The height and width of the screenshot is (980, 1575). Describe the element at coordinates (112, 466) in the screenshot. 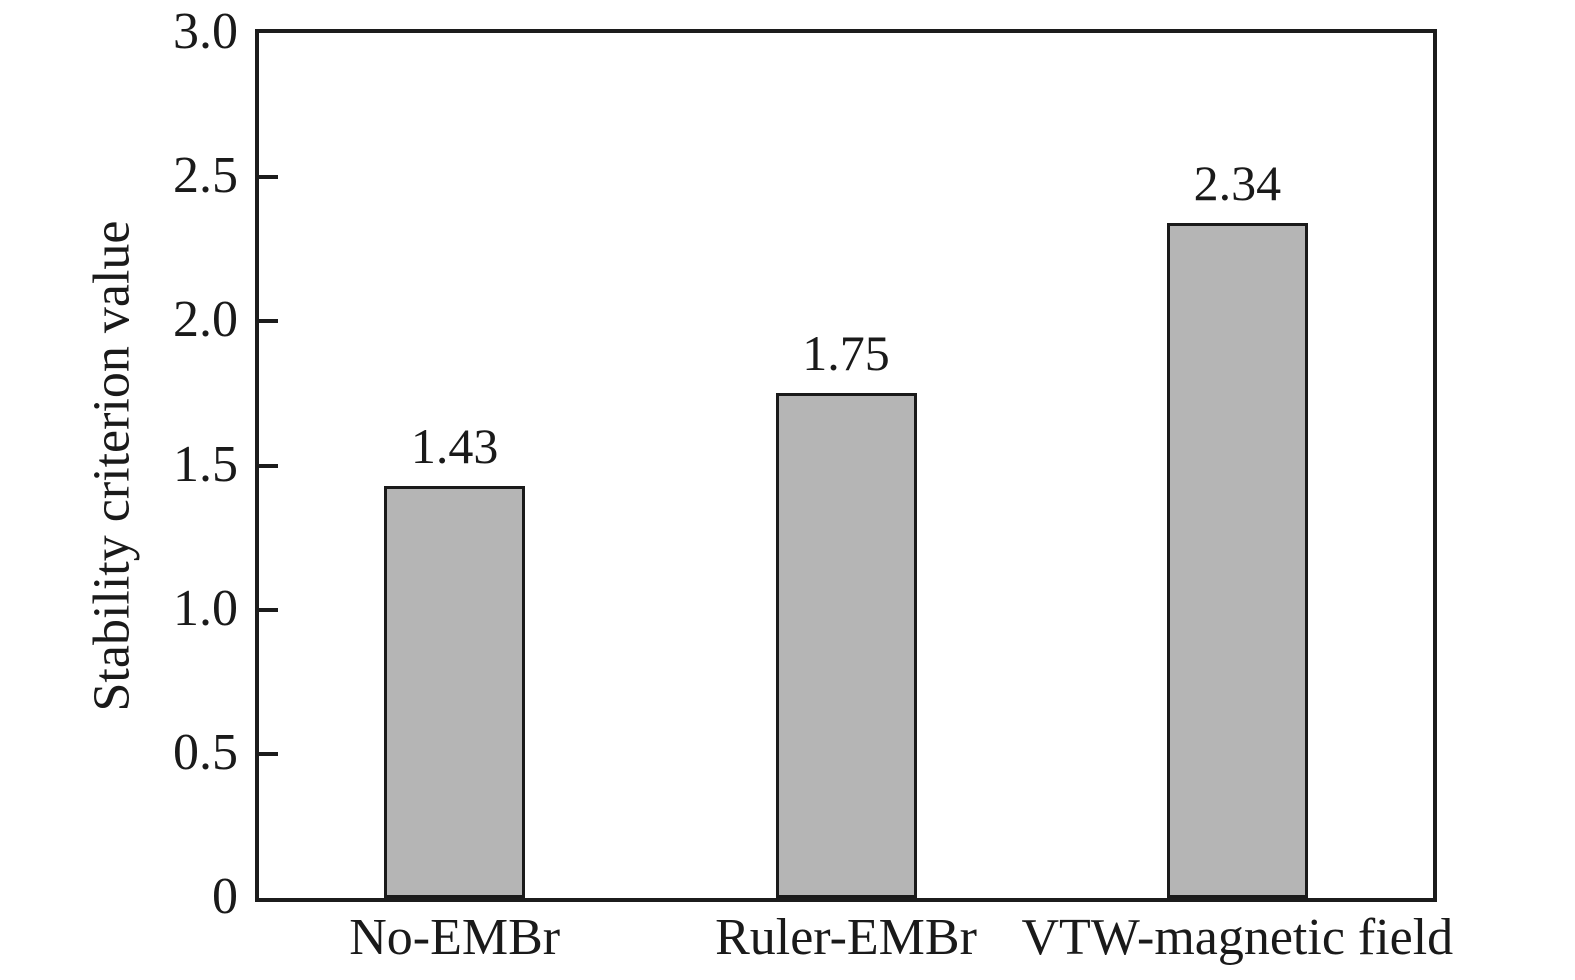

I see `y-axis-label: Stability criterion value` at that location.